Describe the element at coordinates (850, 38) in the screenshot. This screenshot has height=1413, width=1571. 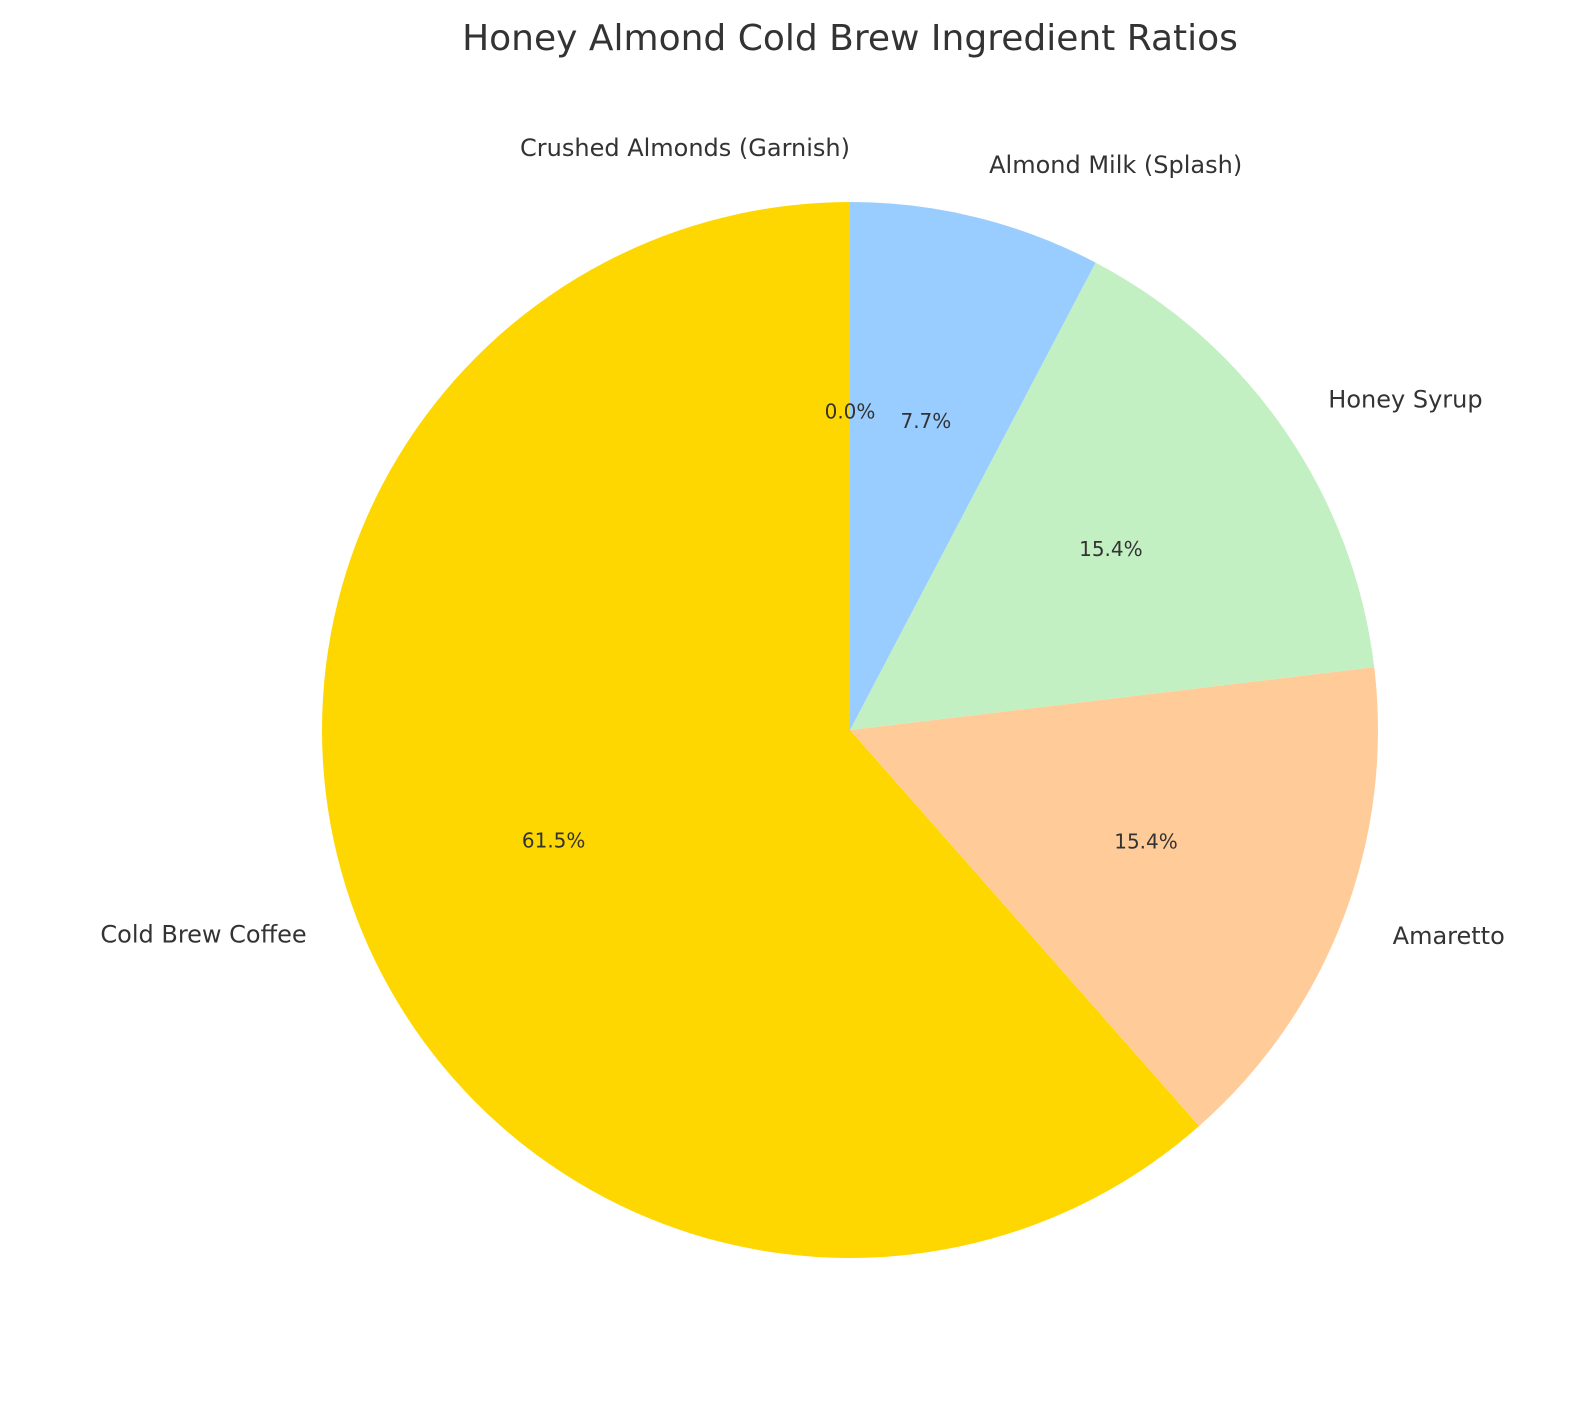
I see `chart-title: Honey Almond Cold Brew Ingredient Ratios` at that location.